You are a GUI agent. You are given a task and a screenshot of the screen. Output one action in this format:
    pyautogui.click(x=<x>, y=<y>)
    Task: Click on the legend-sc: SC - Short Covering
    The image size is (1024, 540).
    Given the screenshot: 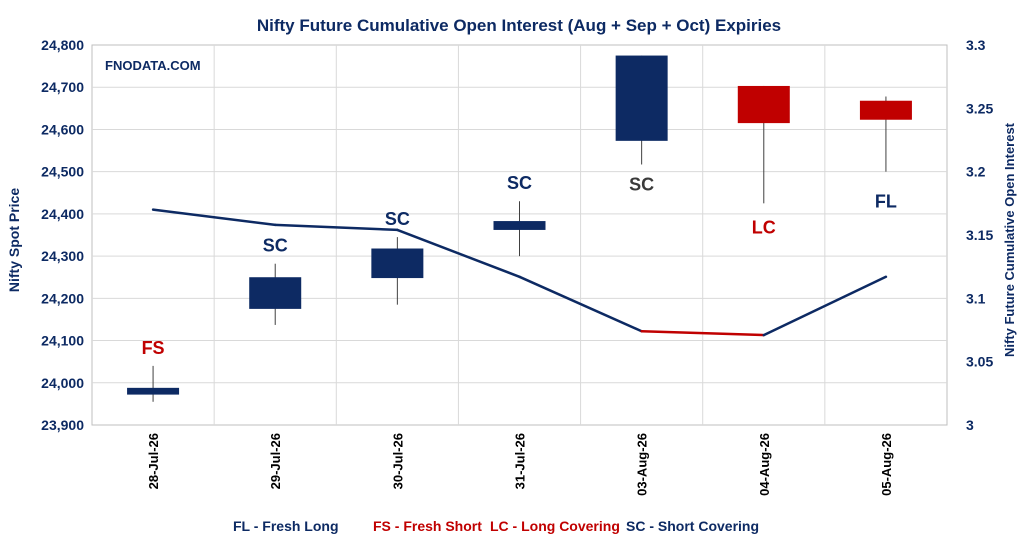 What is the action you would take?
    pyautogui.click(x=692, y=526)
    